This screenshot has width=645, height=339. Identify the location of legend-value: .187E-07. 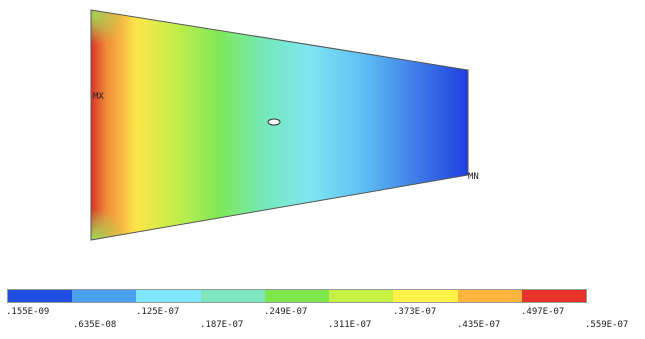
(222, 325).